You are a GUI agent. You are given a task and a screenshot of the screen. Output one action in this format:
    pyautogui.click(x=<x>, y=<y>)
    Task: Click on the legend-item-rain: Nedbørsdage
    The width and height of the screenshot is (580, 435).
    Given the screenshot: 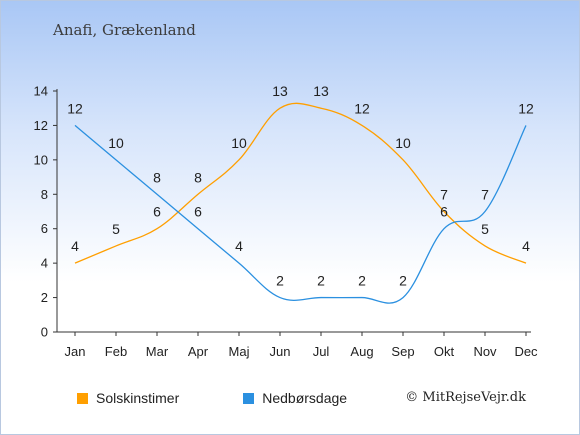 What is the action you would take?
    pyautogui.click(x=295, y=398)
    